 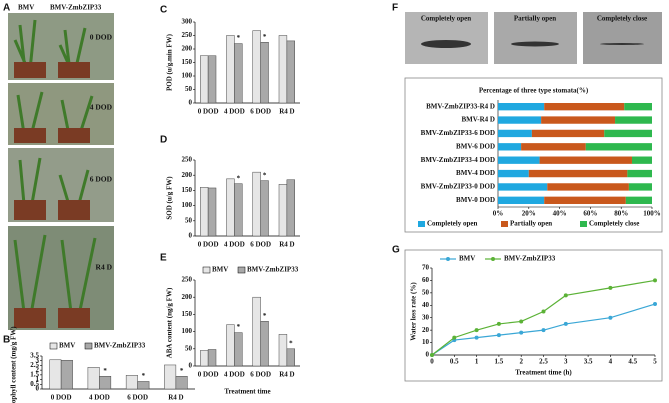 I want to click on column-label: BMV-ZmbZIP33, so click(x=76, y=8).